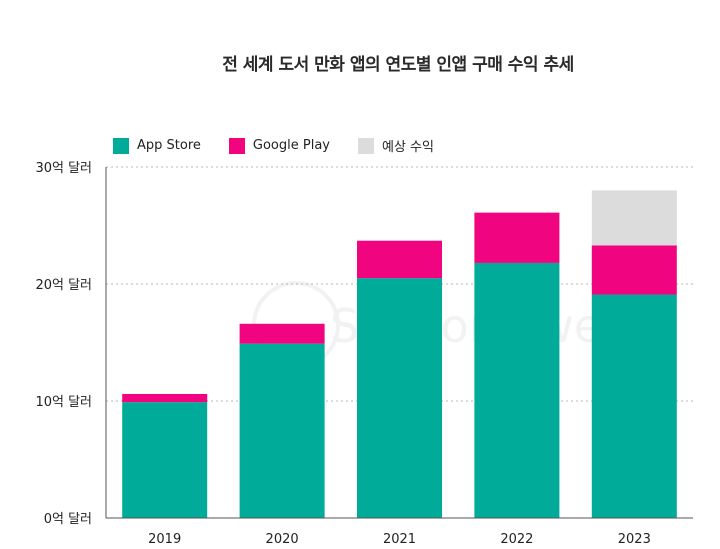 Image resolution: width=720 pixels, height=549 pixels. Describe the element at coordinates (634, 539) in the screenshot. I see `x-tick-label: 2023` at that location.